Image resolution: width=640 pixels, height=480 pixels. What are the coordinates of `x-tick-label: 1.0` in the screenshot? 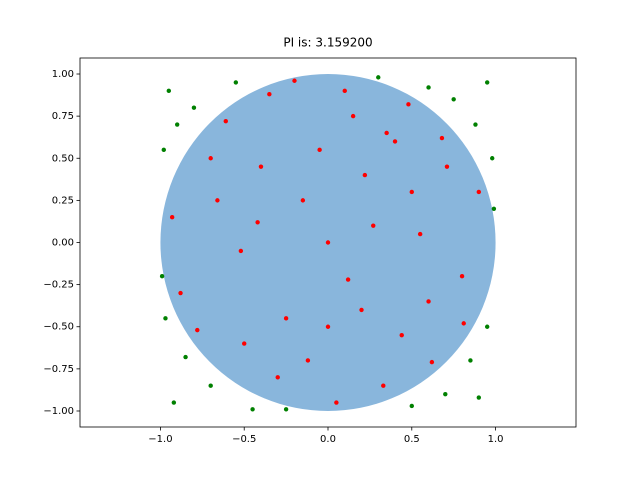 It's located at (496, 439).